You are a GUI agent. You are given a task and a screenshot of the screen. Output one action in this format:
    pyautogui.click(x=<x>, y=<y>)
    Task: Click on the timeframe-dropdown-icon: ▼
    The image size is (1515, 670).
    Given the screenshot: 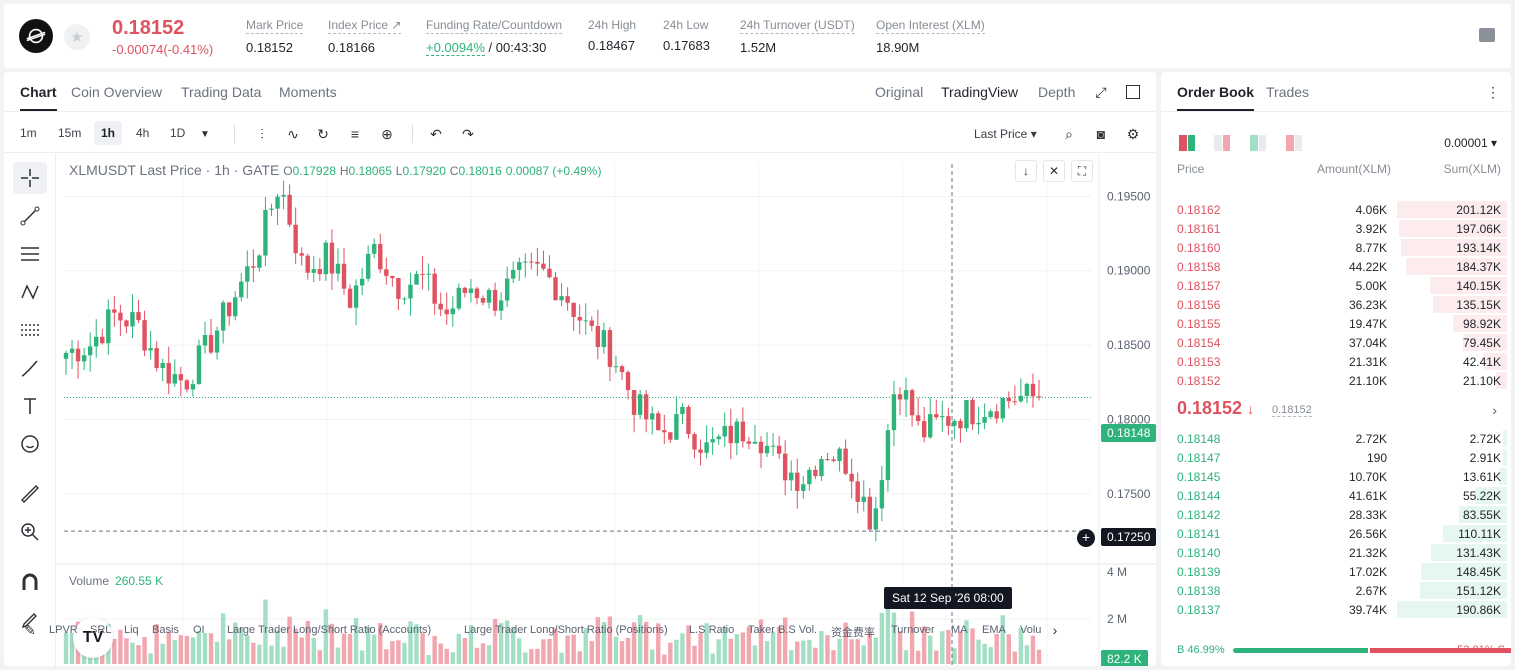 What is the action you would take?
    pyautogui.click(x=205, y=134)
    